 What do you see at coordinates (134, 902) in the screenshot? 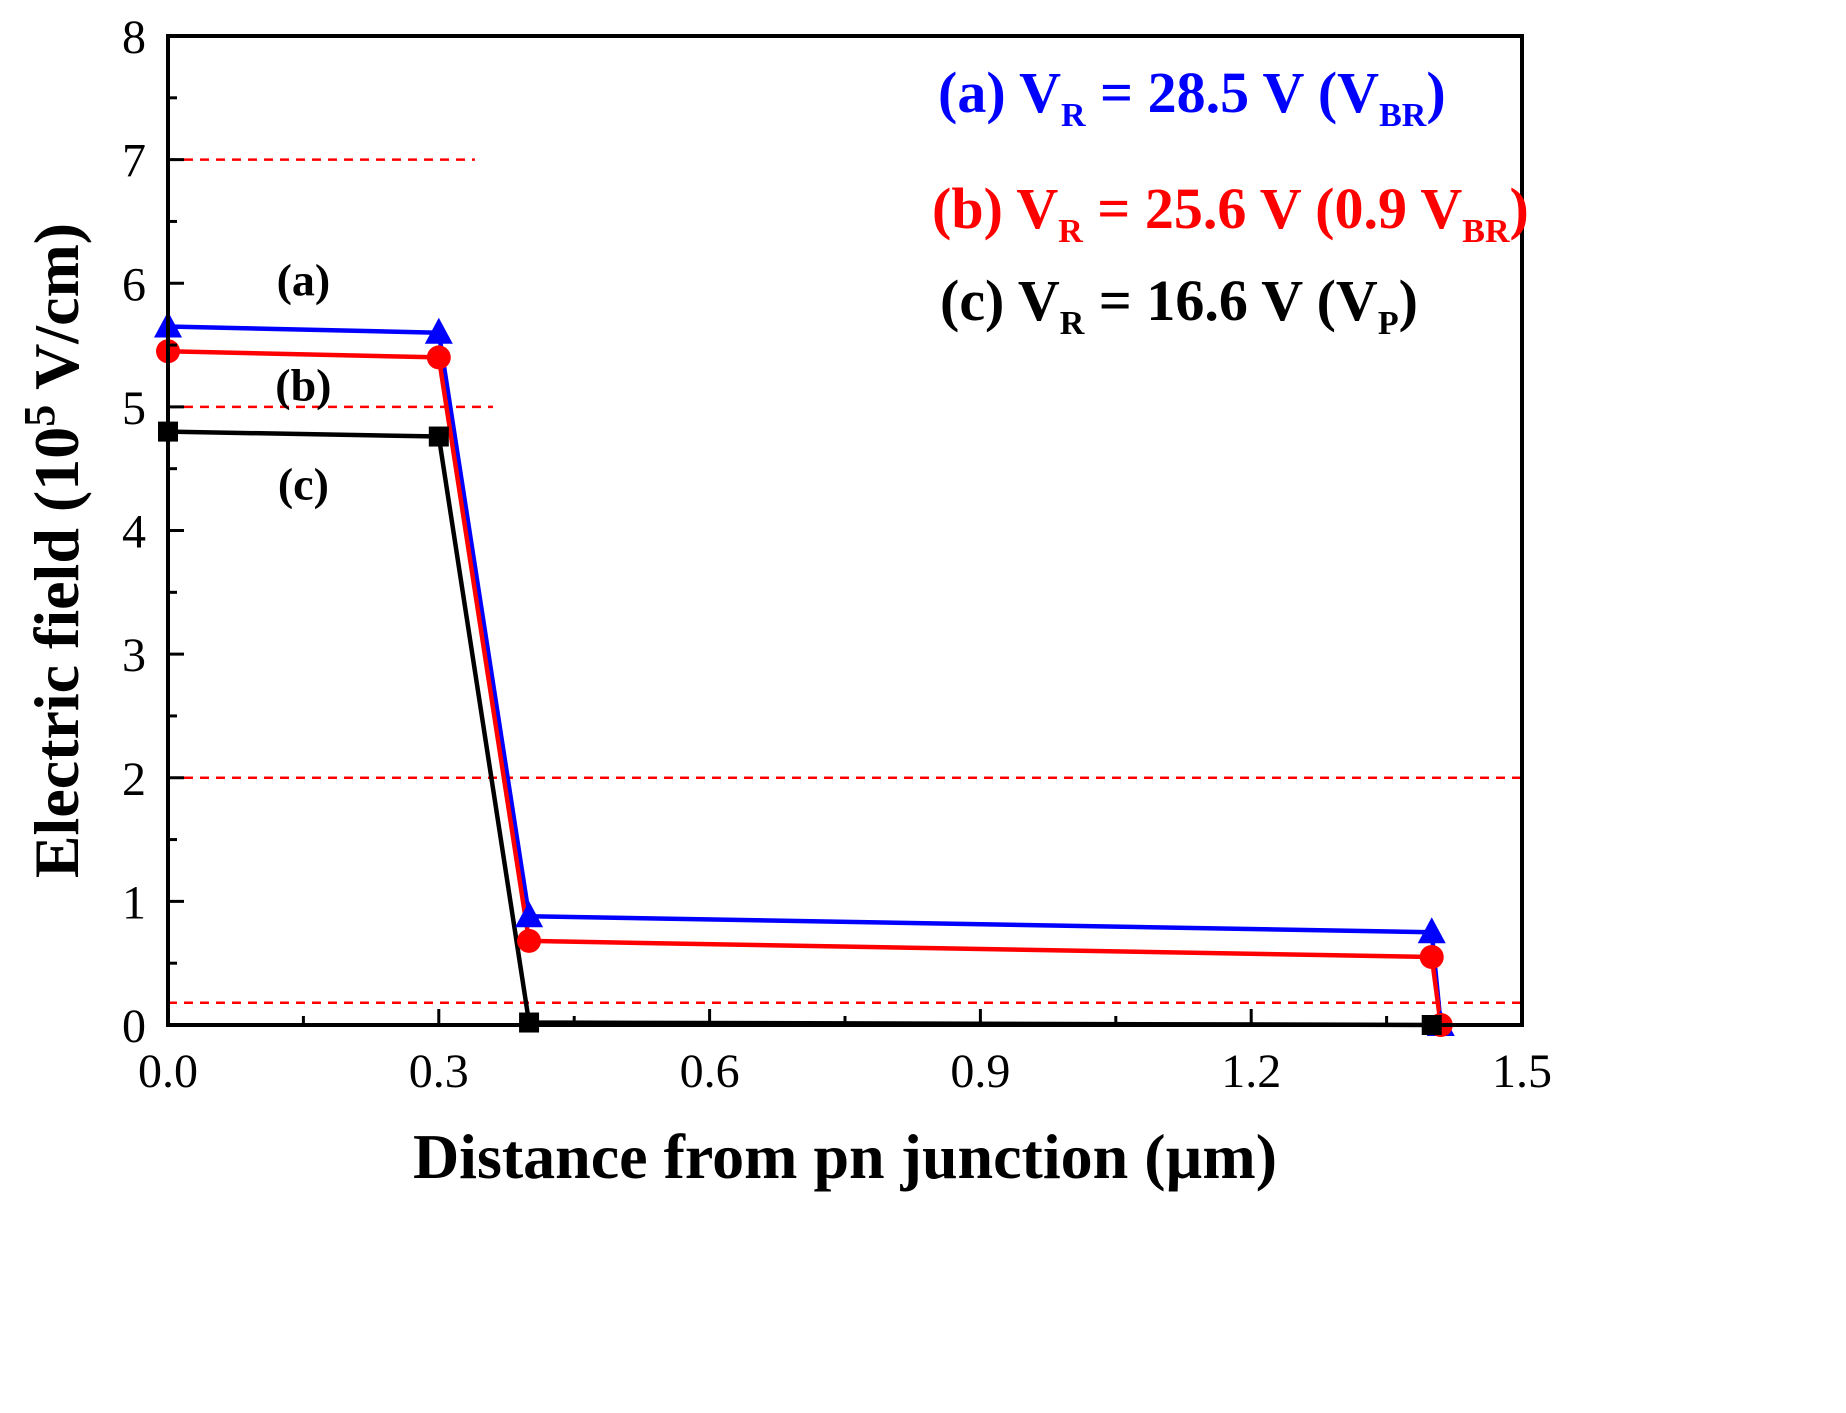
I see `y-tick-label: 1` at bounding box center [134, 902].